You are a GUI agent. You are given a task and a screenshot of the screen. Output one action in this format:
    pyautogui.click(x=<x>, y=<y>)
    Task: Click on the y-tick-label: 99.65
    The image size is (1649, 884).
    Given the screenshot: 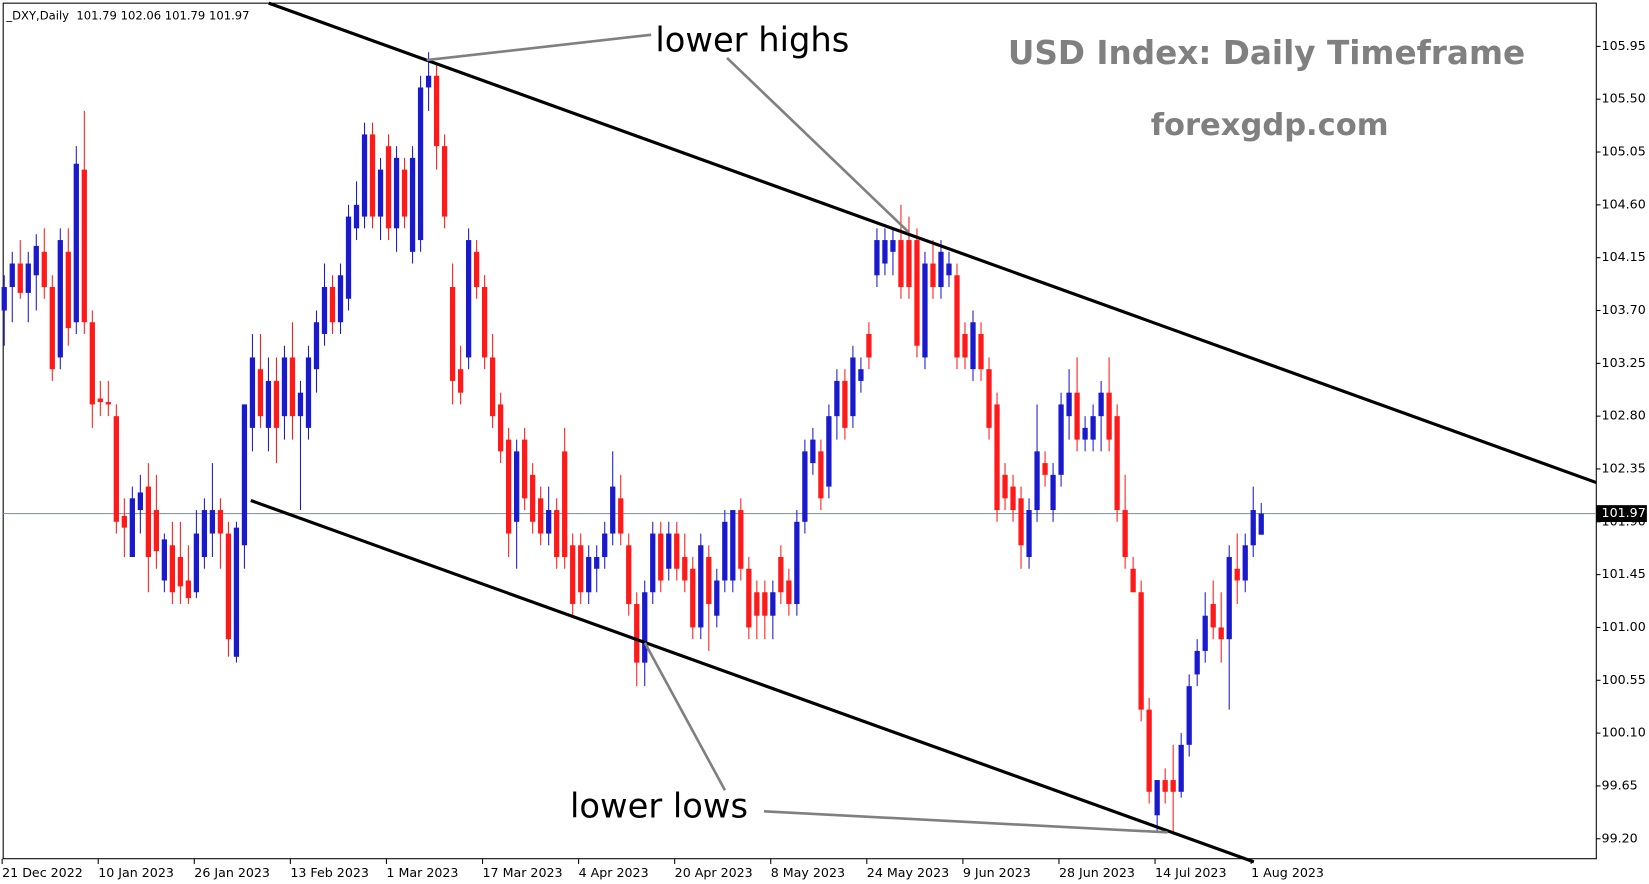 What is the action you would take?
    pyautogui.click(x=1620, y=784)
    